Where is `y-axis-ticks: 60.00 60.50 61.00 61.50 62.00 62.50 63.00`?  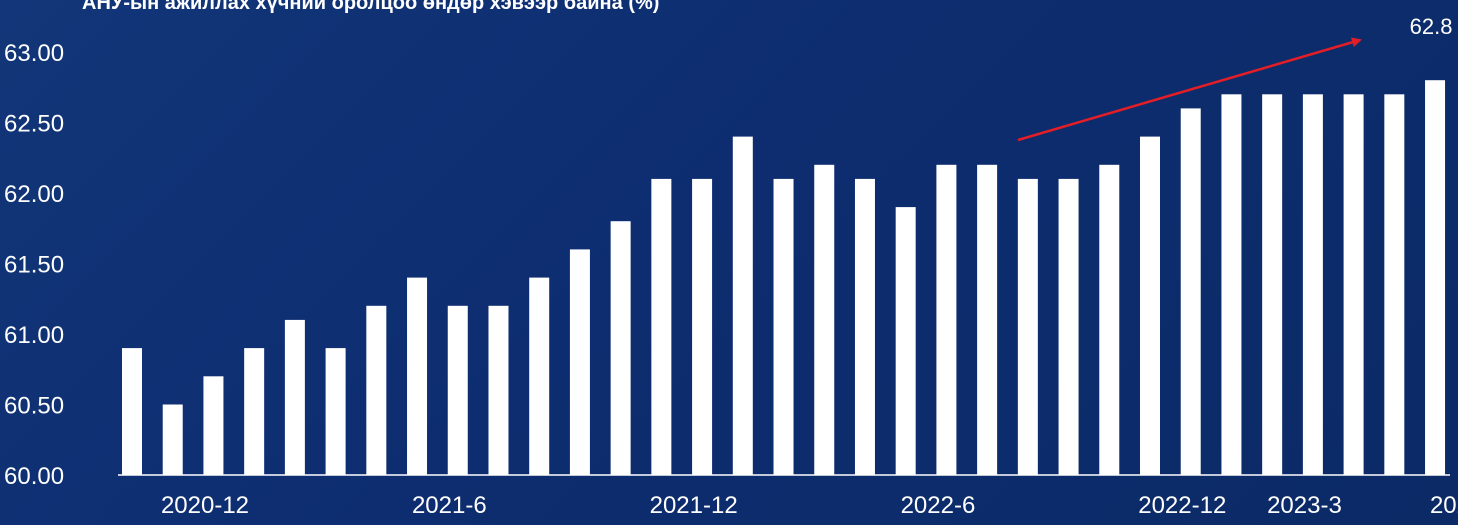 y-axis-ticks: 60.00 60.50 61.00 61.50 62.00 62.50 63.00 is located at coordinates (34, 265).